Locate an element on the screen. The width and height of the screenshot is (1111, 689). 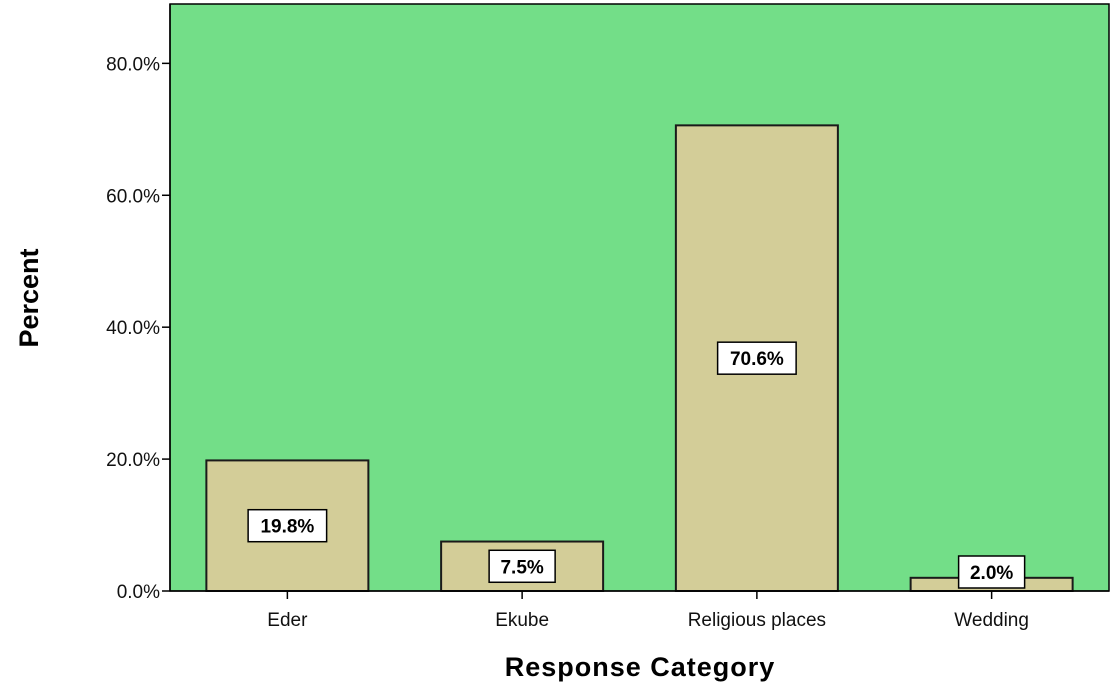
y-tick-label: 0.0% is located at coordinates (138, 592).